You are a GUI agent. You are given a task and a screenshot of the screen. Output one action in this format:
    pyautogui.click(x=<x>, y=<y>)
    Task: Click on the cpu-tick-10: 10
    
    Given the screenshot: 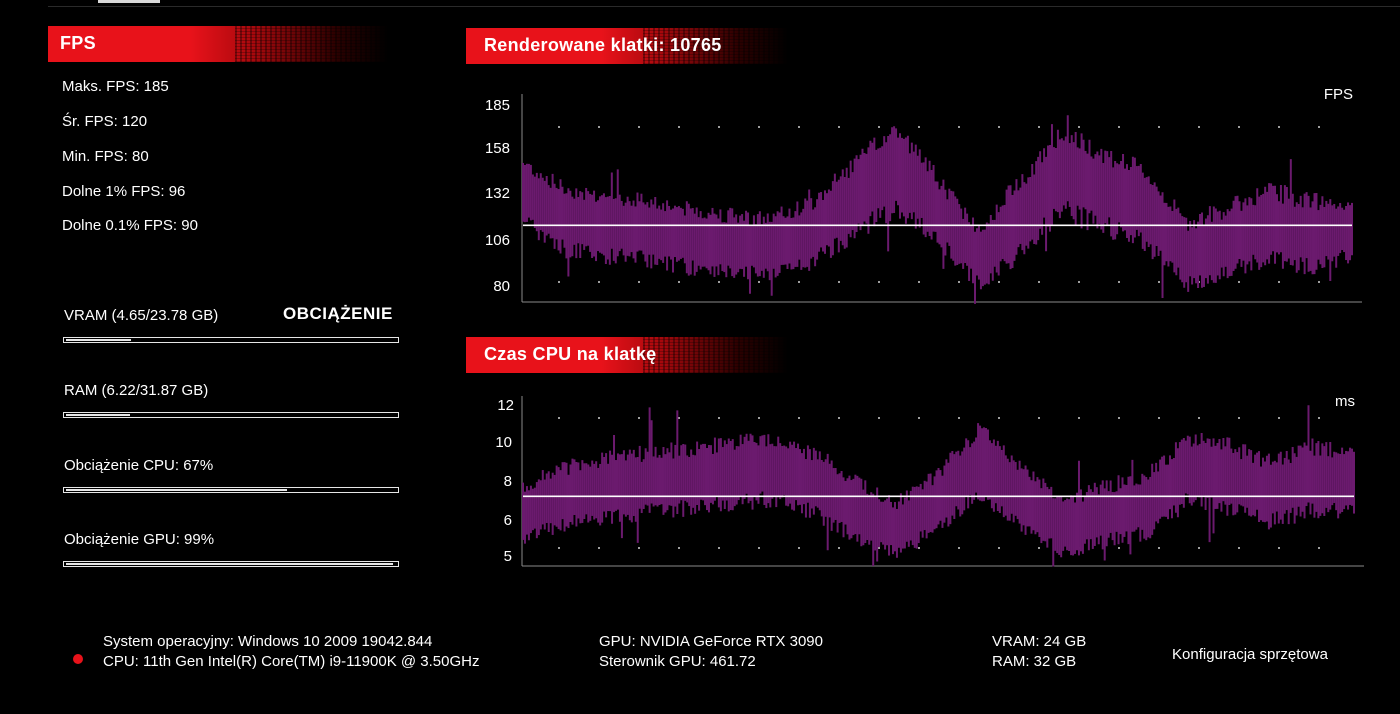 What is the action you would take?
    pyautogui.click(x=503, y=442)
    